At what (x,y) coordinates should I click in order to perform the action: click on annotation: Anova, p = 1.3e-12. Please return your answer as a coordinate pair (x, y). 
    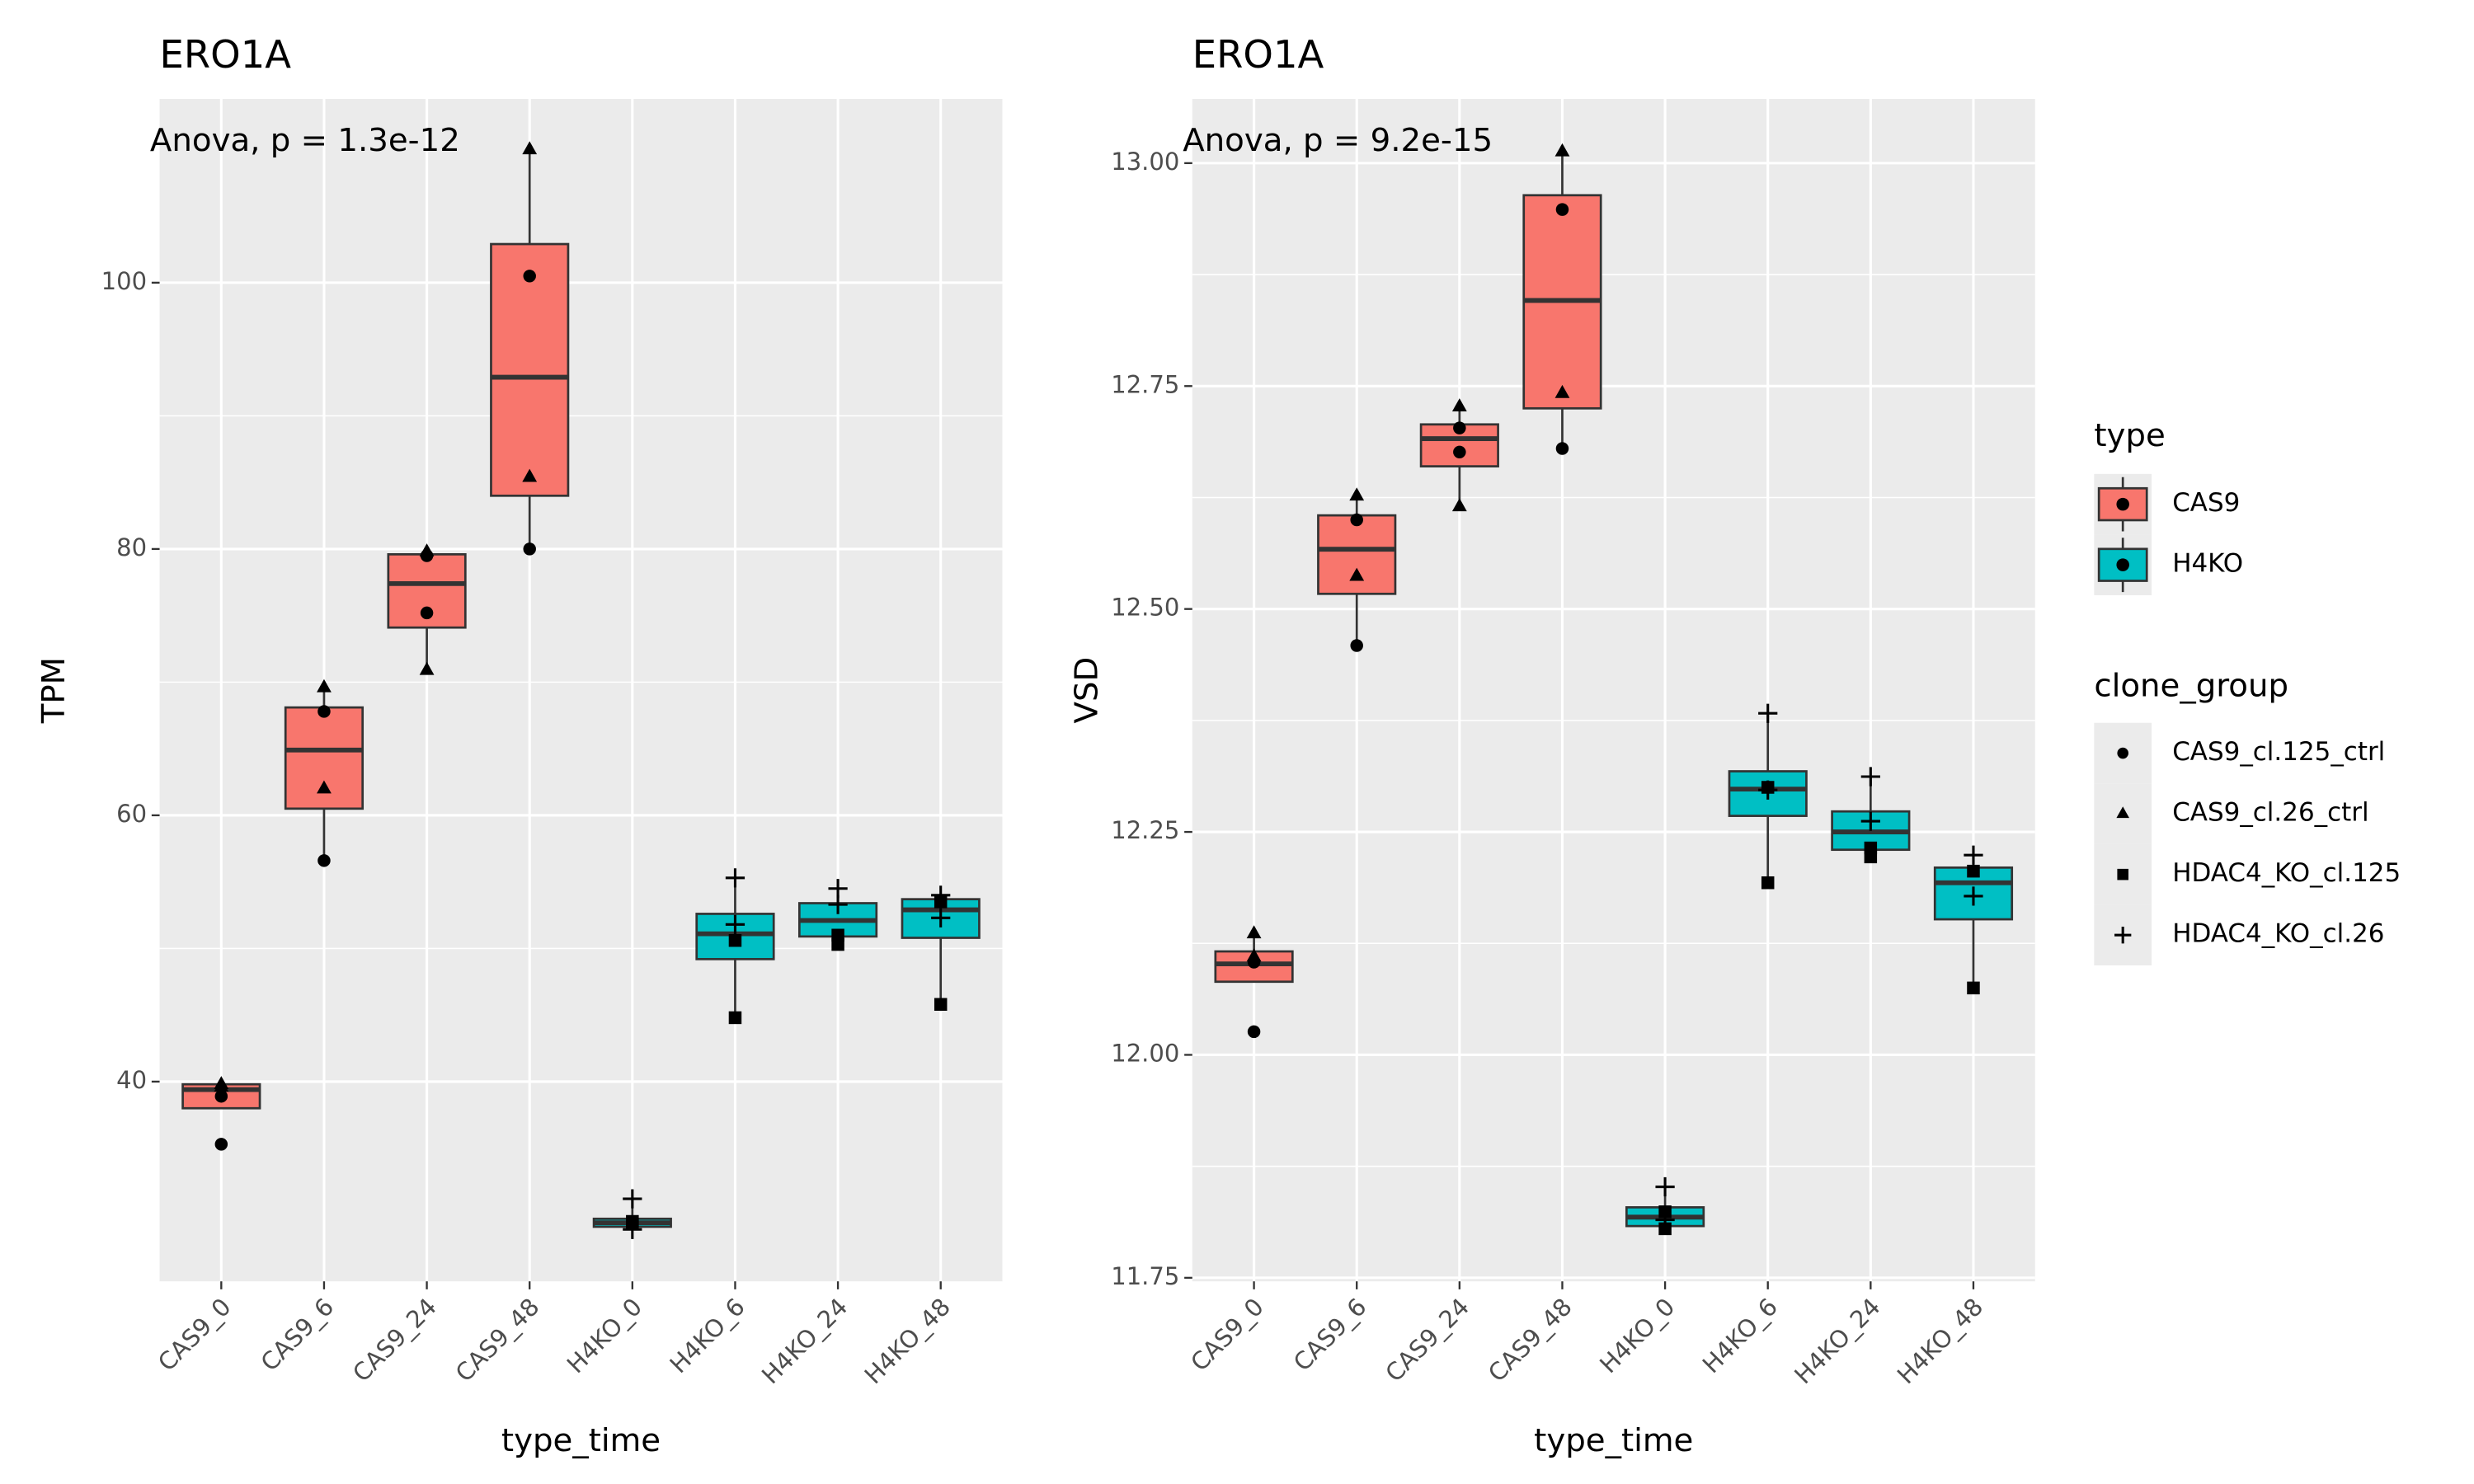
    Looking at the image, I should click on (305, 140).